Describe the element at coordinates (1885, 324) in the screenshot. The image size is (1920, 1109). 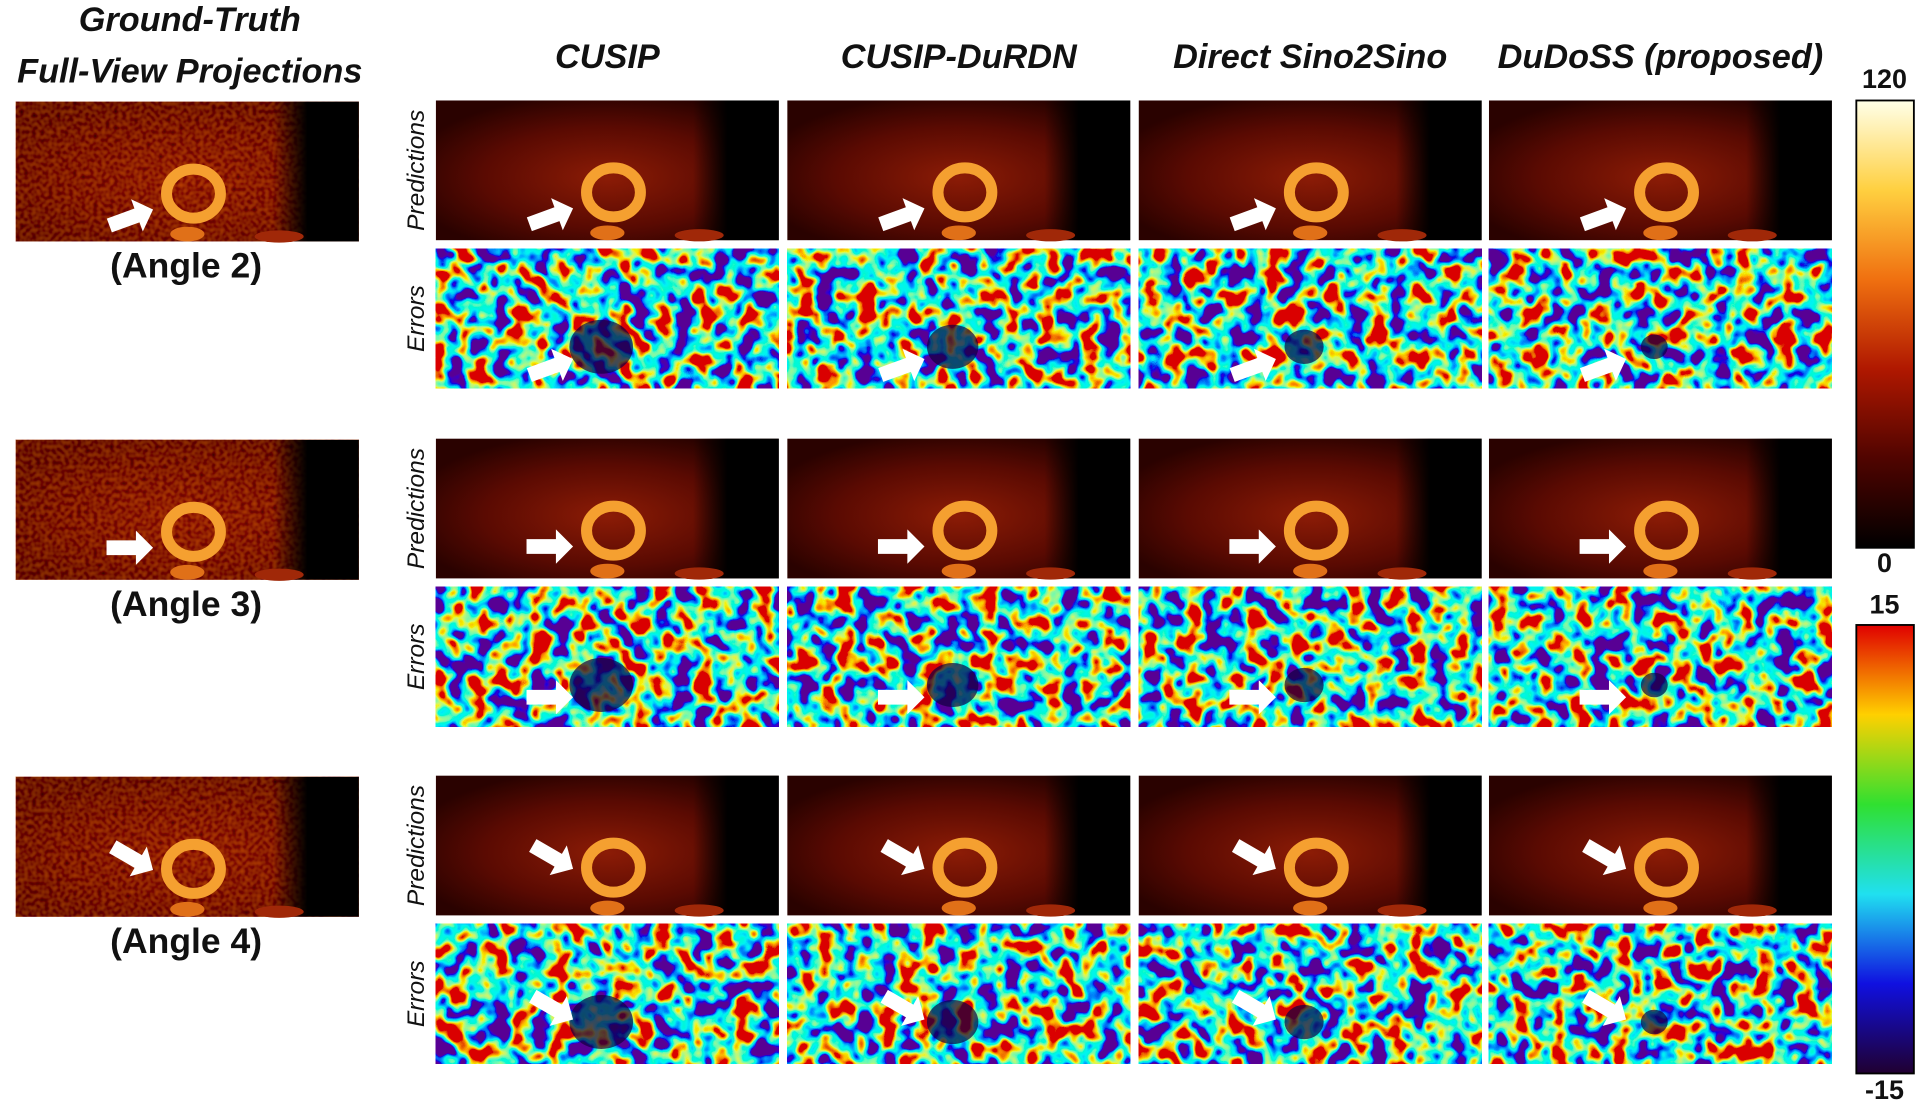
I see `colorbar` at that location.